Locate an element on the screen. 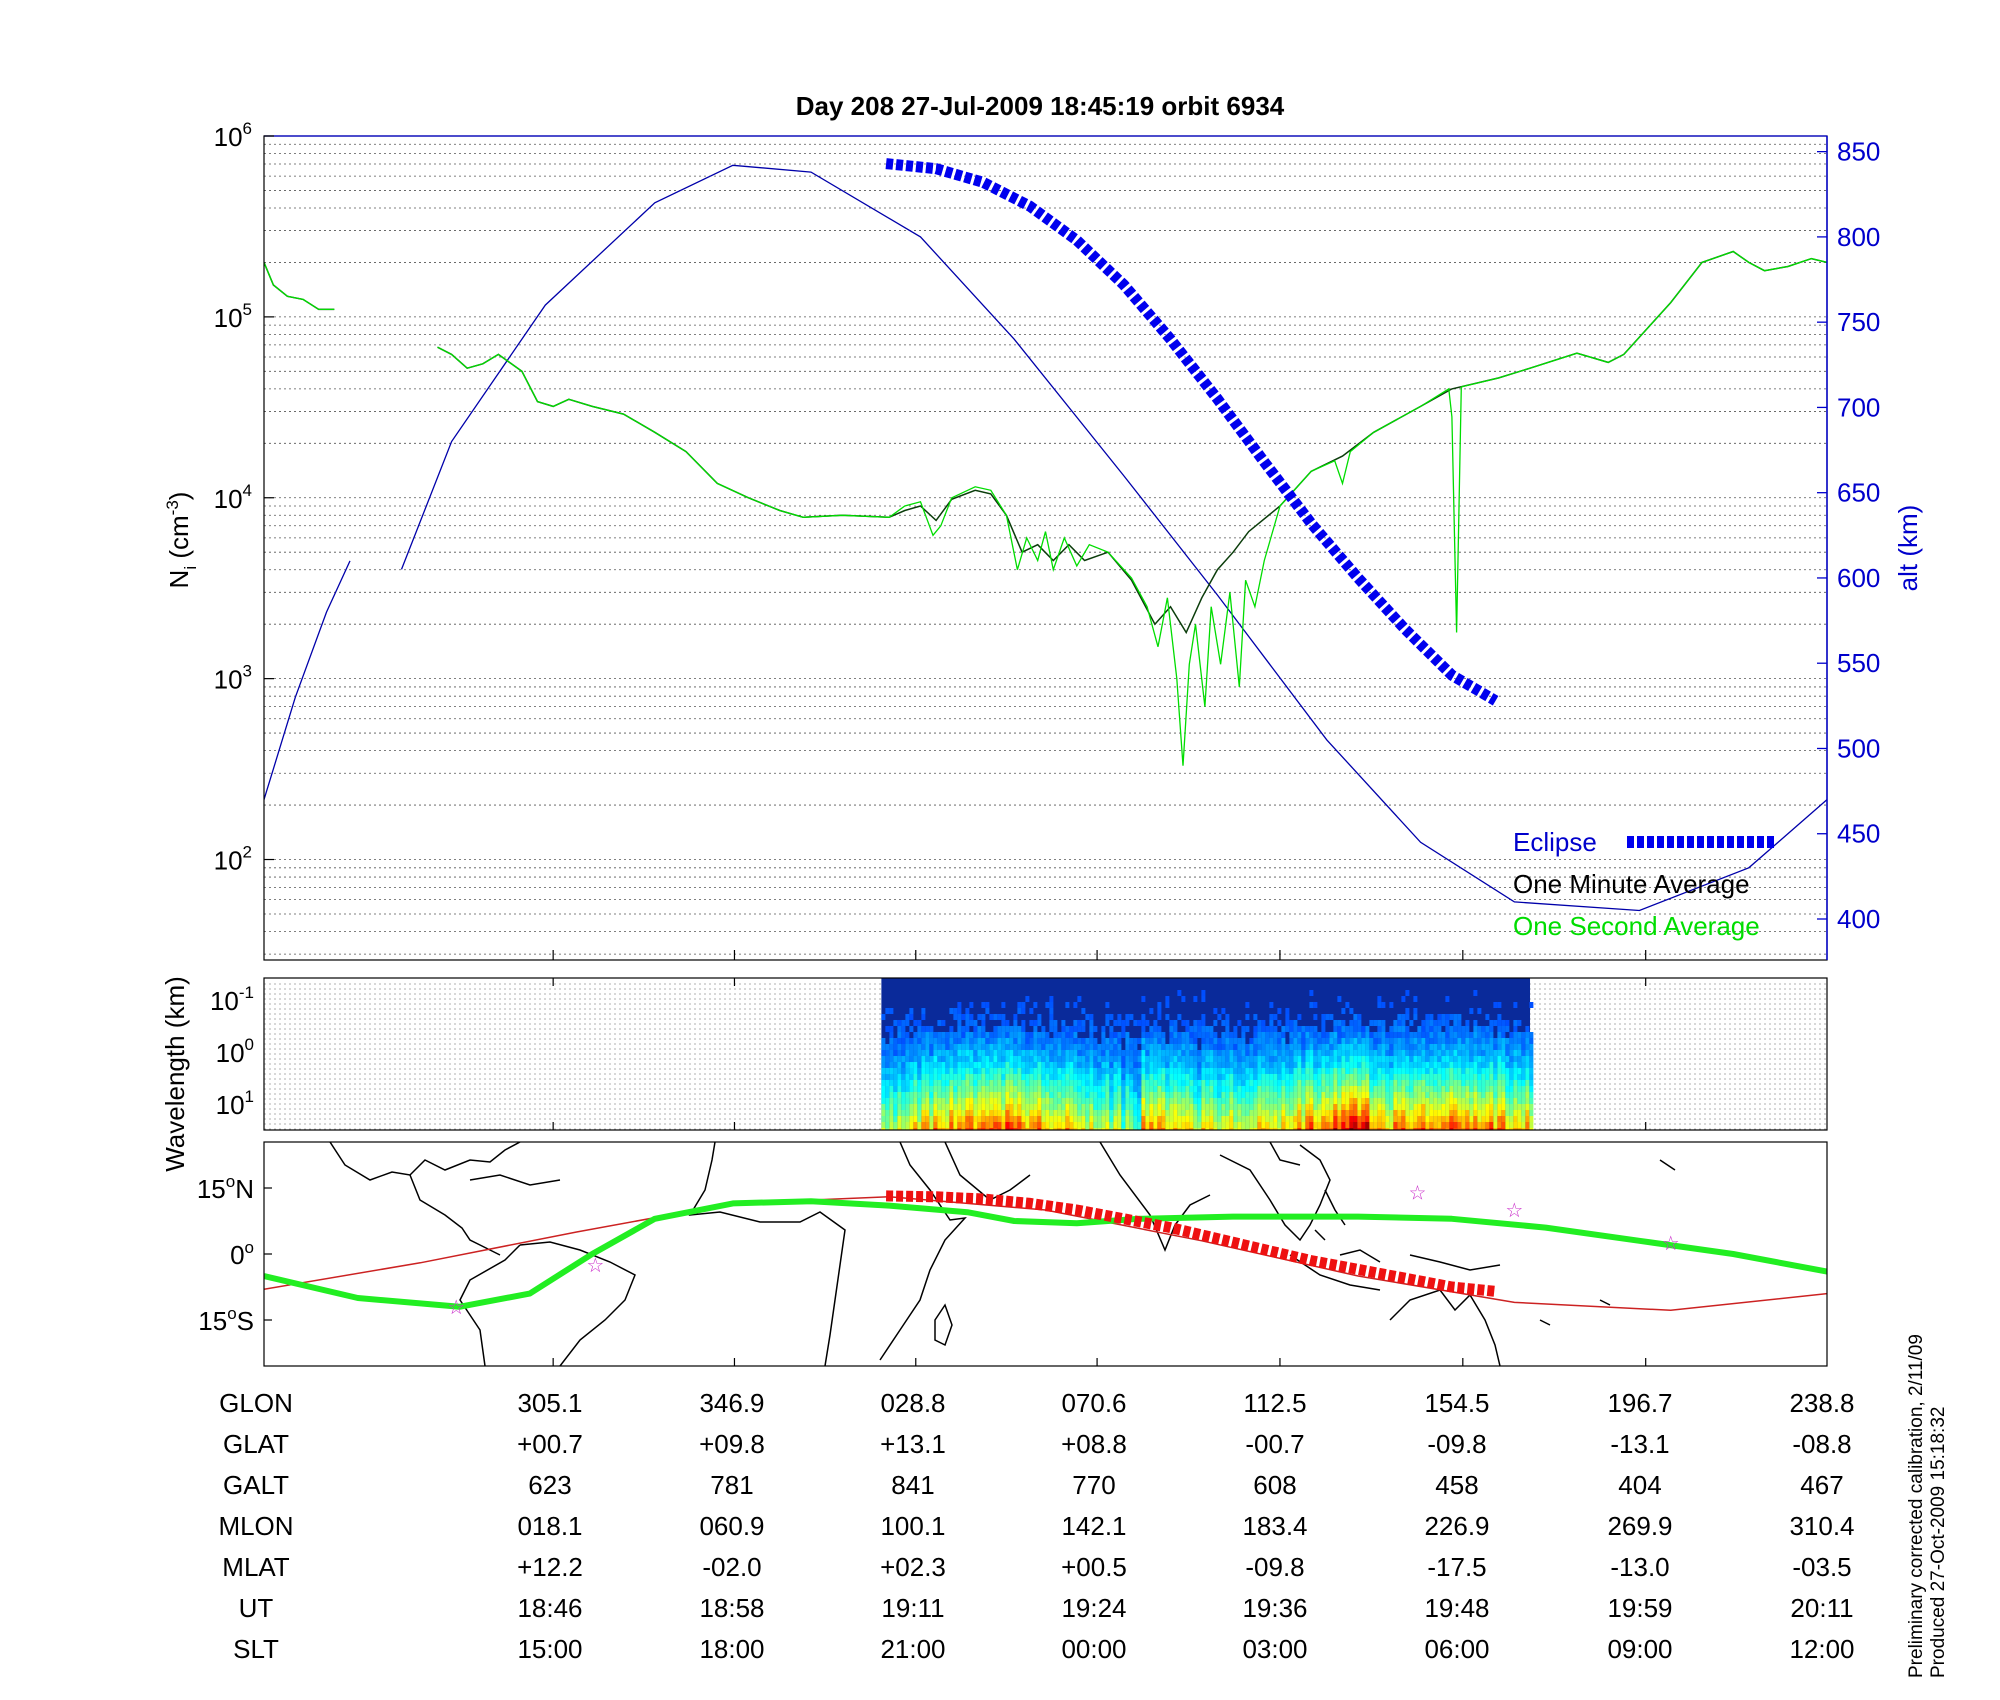 This screenshot has height=1700, width=2000. map-eclipse-marker is located at coordinates (1191, 1243).